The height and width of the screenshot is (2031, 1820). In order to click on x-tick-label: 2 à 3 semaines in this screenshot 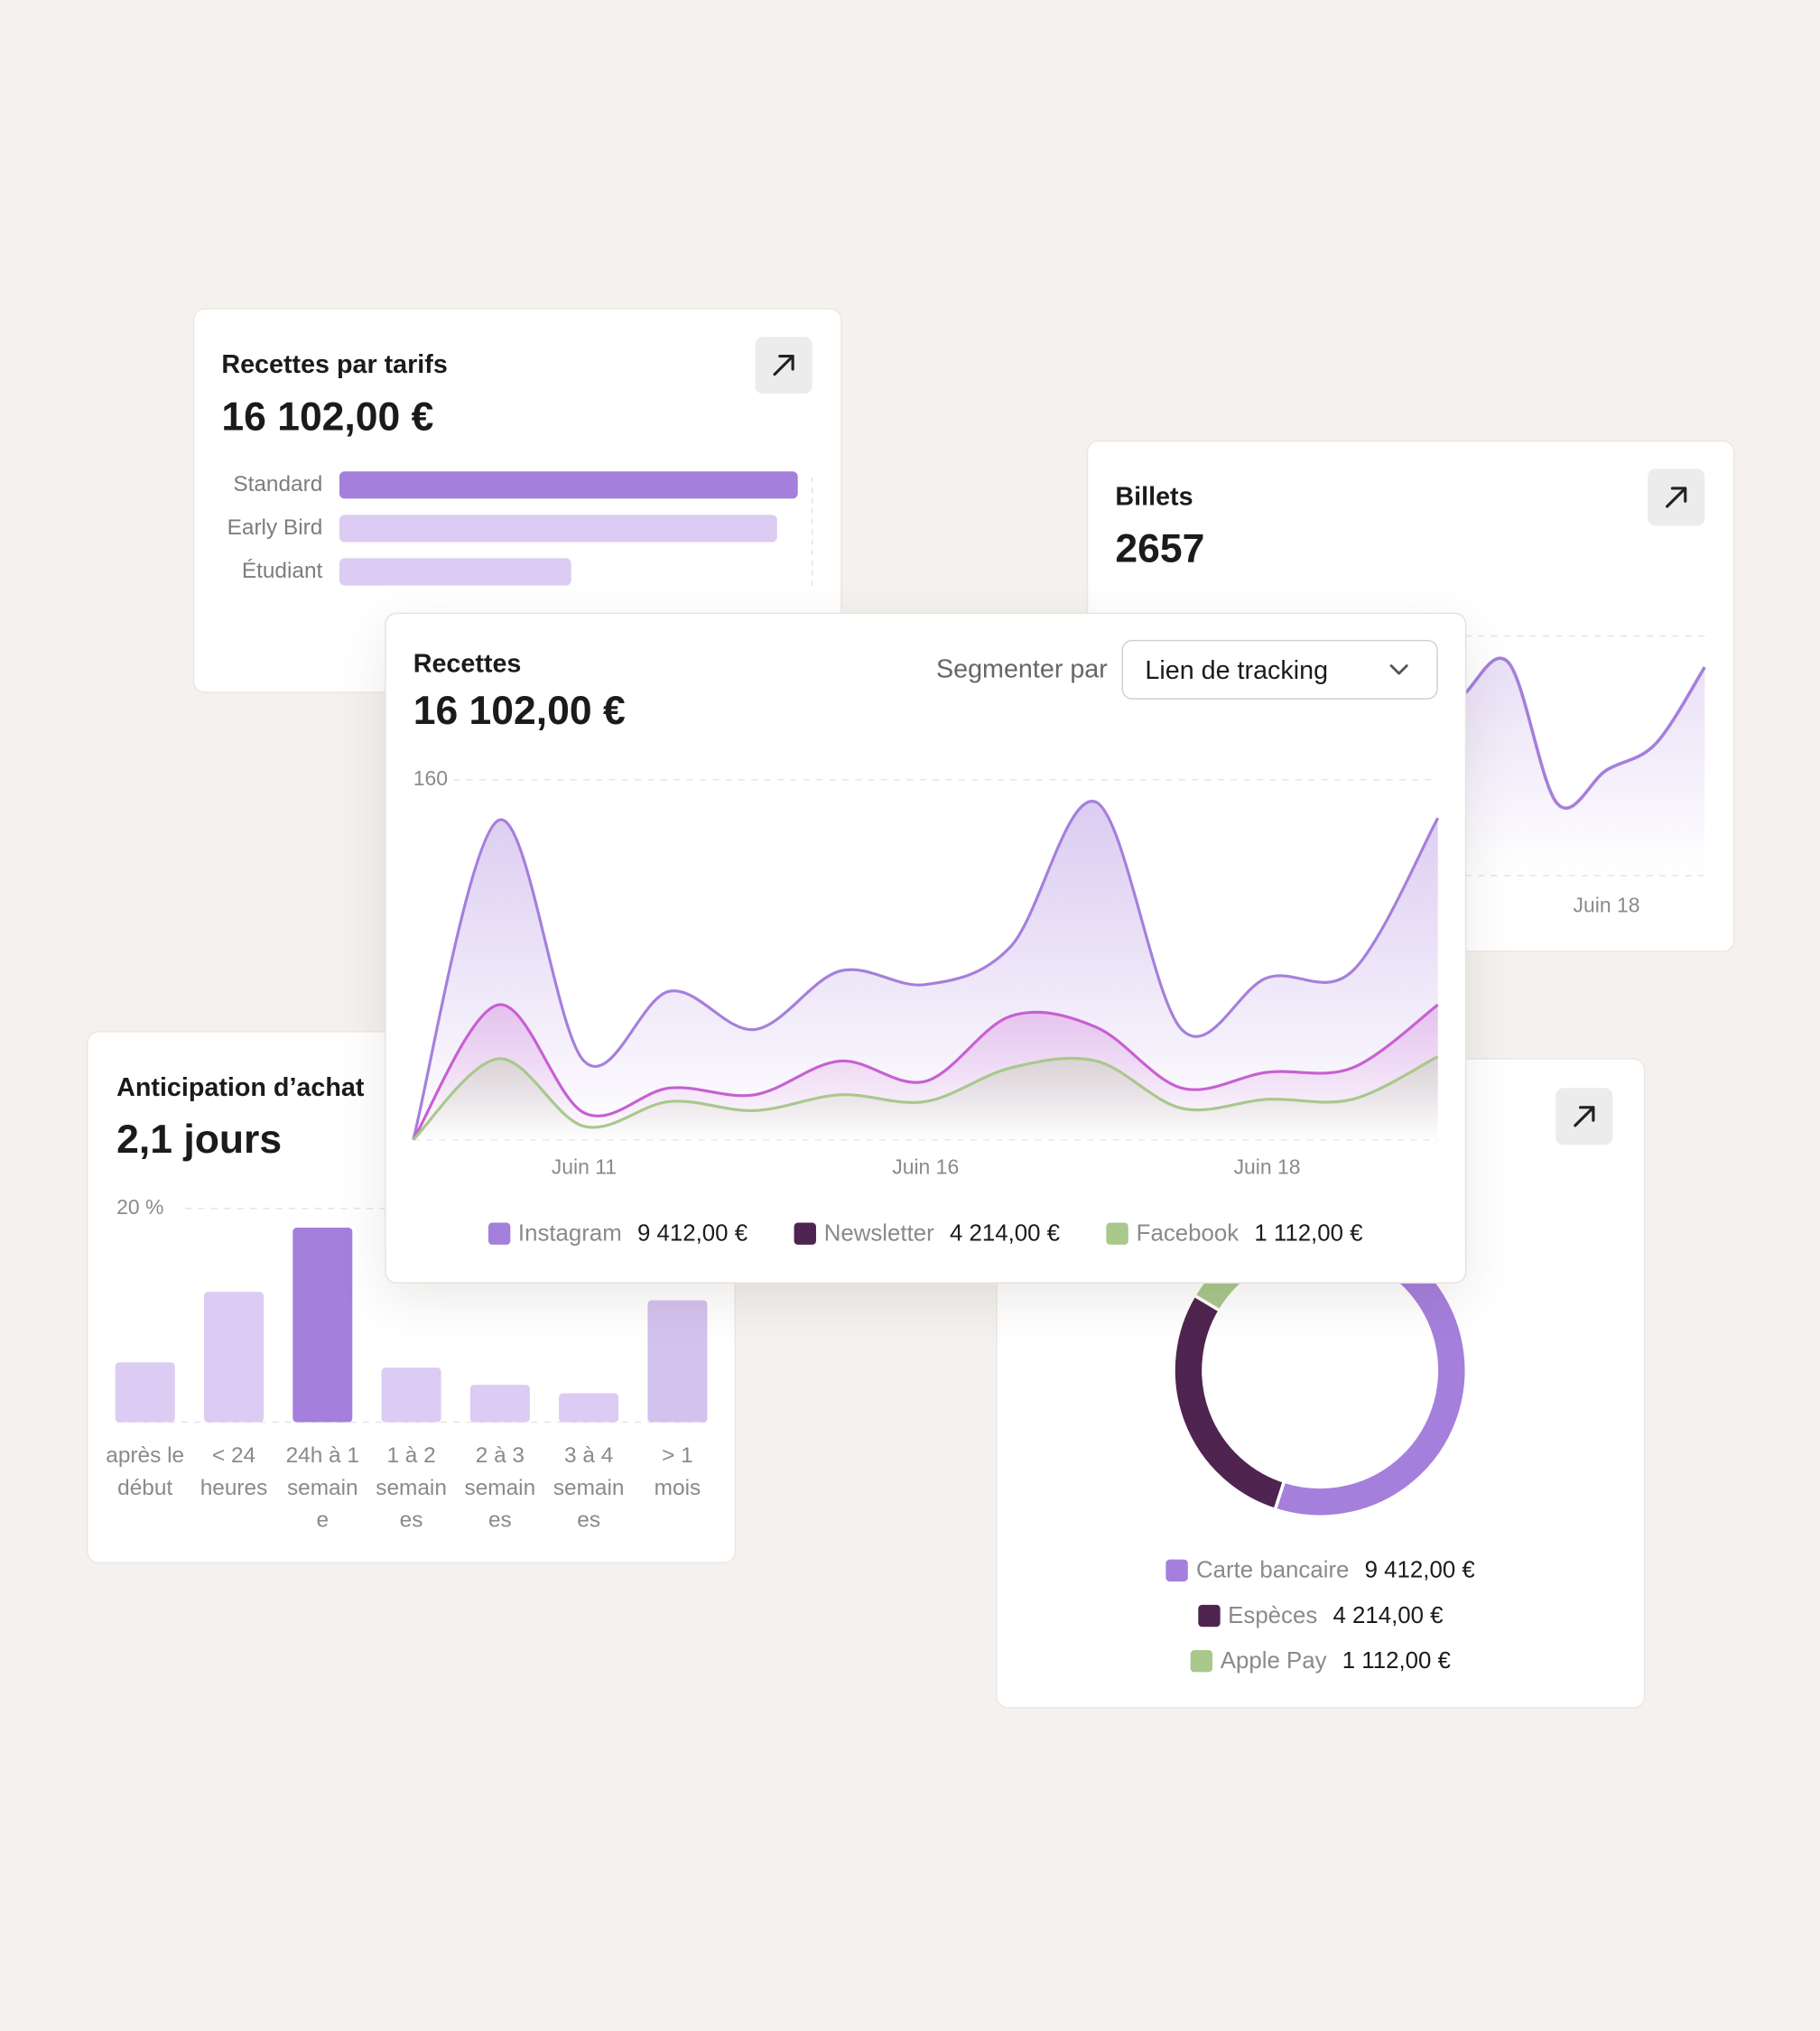, I will do `click(500, 1487)`.